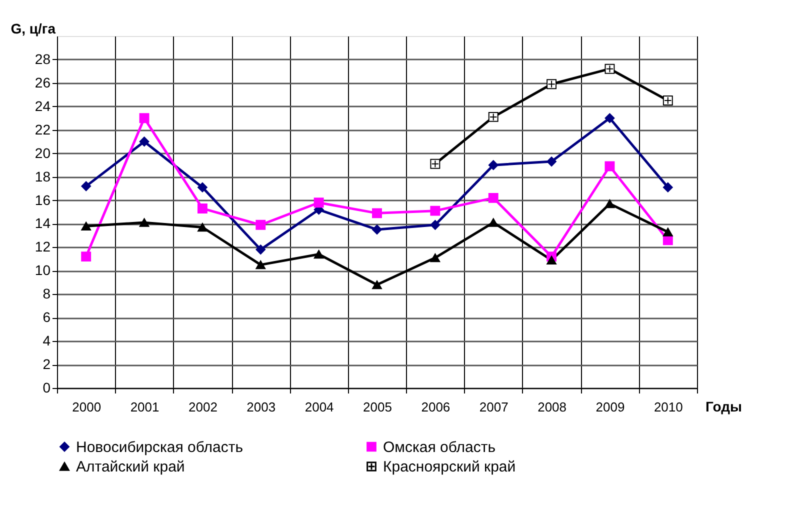 This screenshot has height=510, width=797. I want to click on y-tick-label: 14, so click(42, 223).